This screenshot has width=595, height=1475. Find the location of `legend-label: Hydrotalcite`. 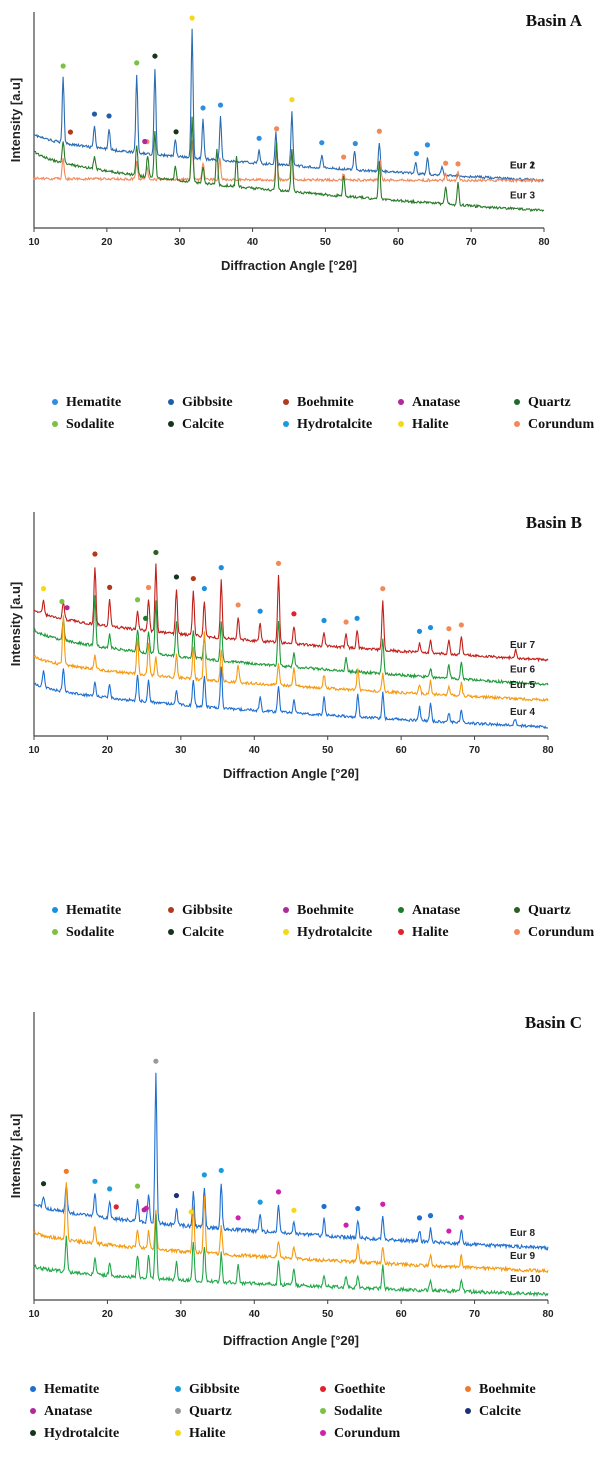

legend-label: Hydrotalcite is located at coordinates (335, 424).